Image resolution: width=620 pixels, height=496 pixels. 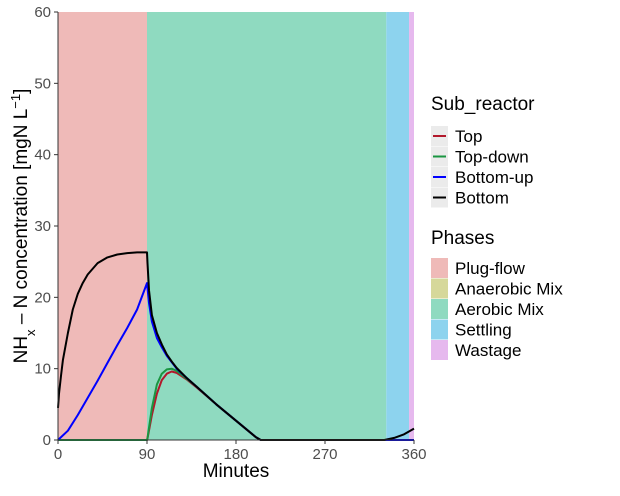 I want to click on x-tick-label: 270, so click(x=324, y=454).